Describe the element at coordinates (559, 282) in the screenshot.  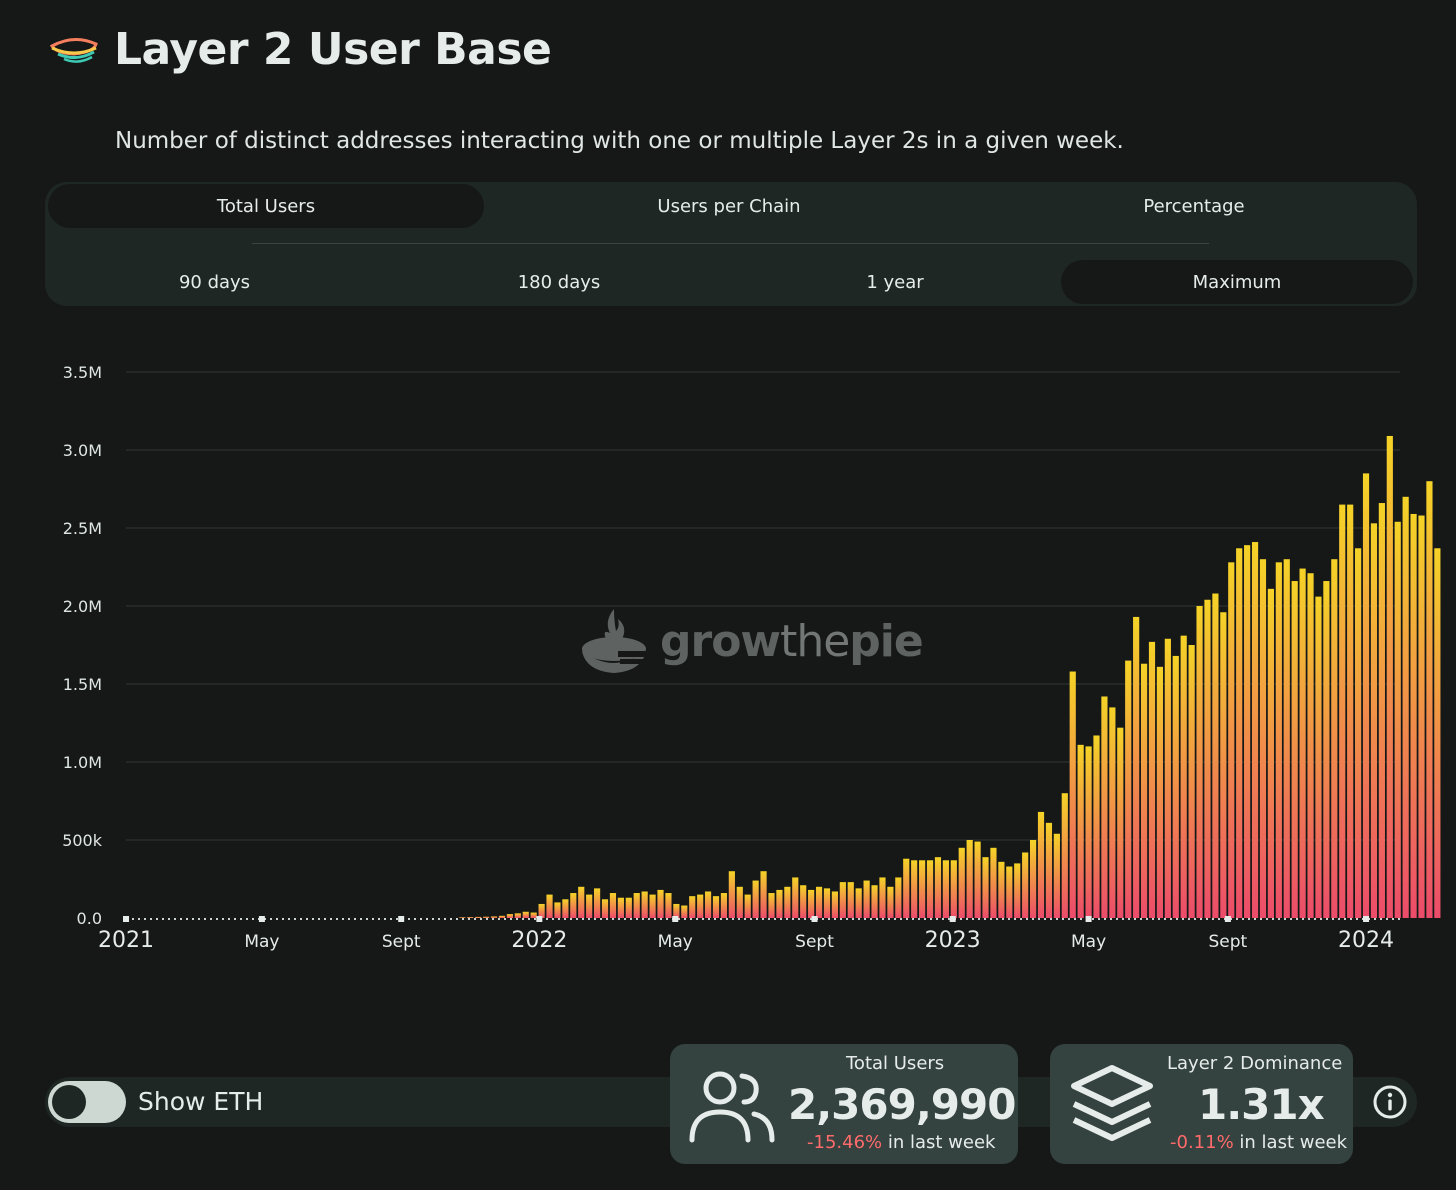
I see `tab-180-days: 180 days` at that location.